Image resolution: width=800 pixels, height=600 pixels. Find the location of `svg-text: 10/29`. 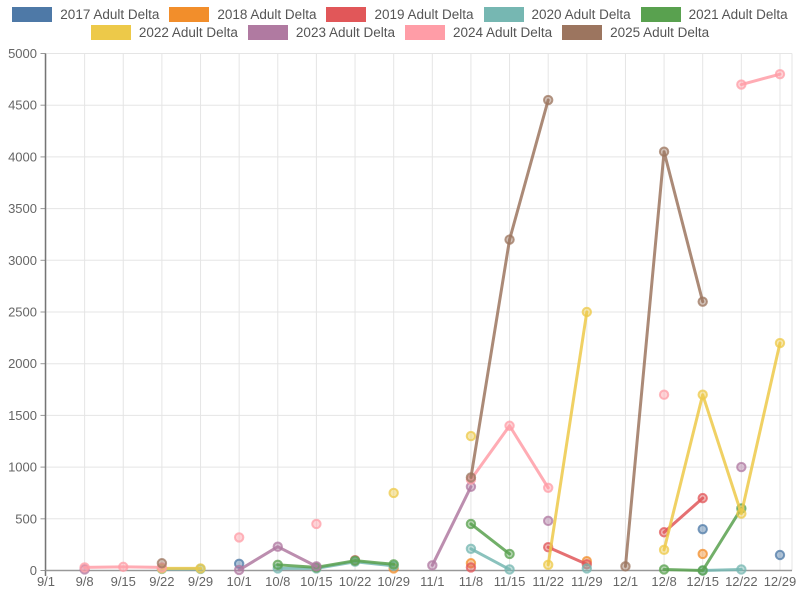

svg-text: 10/29 is located at coordinates (393, 581).